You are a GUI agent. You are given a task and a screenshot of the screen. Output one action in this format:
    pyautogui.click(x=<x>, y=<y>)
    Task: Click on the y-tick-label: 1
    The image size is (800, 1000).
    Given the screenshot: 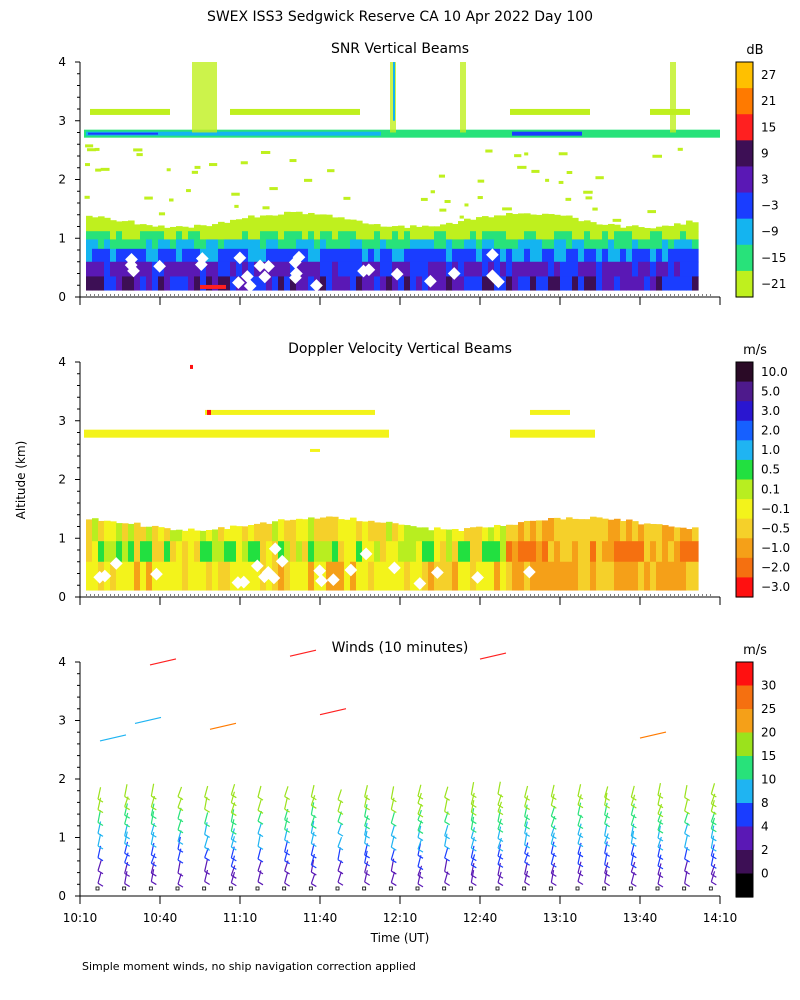 What is the action you would take?
    pyautogui.click(x=62, y=538)
    